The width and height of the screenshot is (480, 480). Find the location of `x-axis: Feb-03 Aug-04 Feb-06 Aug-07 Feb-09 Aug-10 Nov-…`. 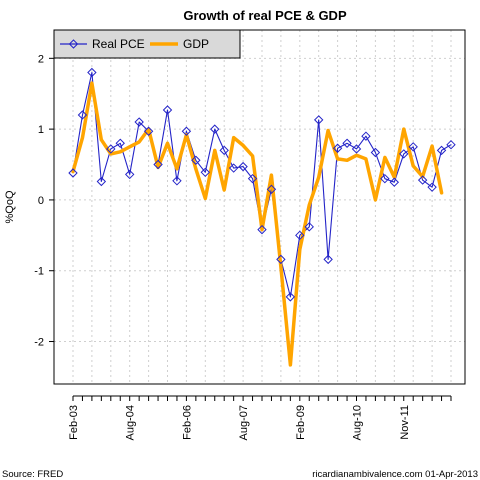

x-axis: Feb-03 Aug-04 Feb-06 Aug-07 Feb-09 Aug-10 Nov-… is located at coordinates (260, 417).